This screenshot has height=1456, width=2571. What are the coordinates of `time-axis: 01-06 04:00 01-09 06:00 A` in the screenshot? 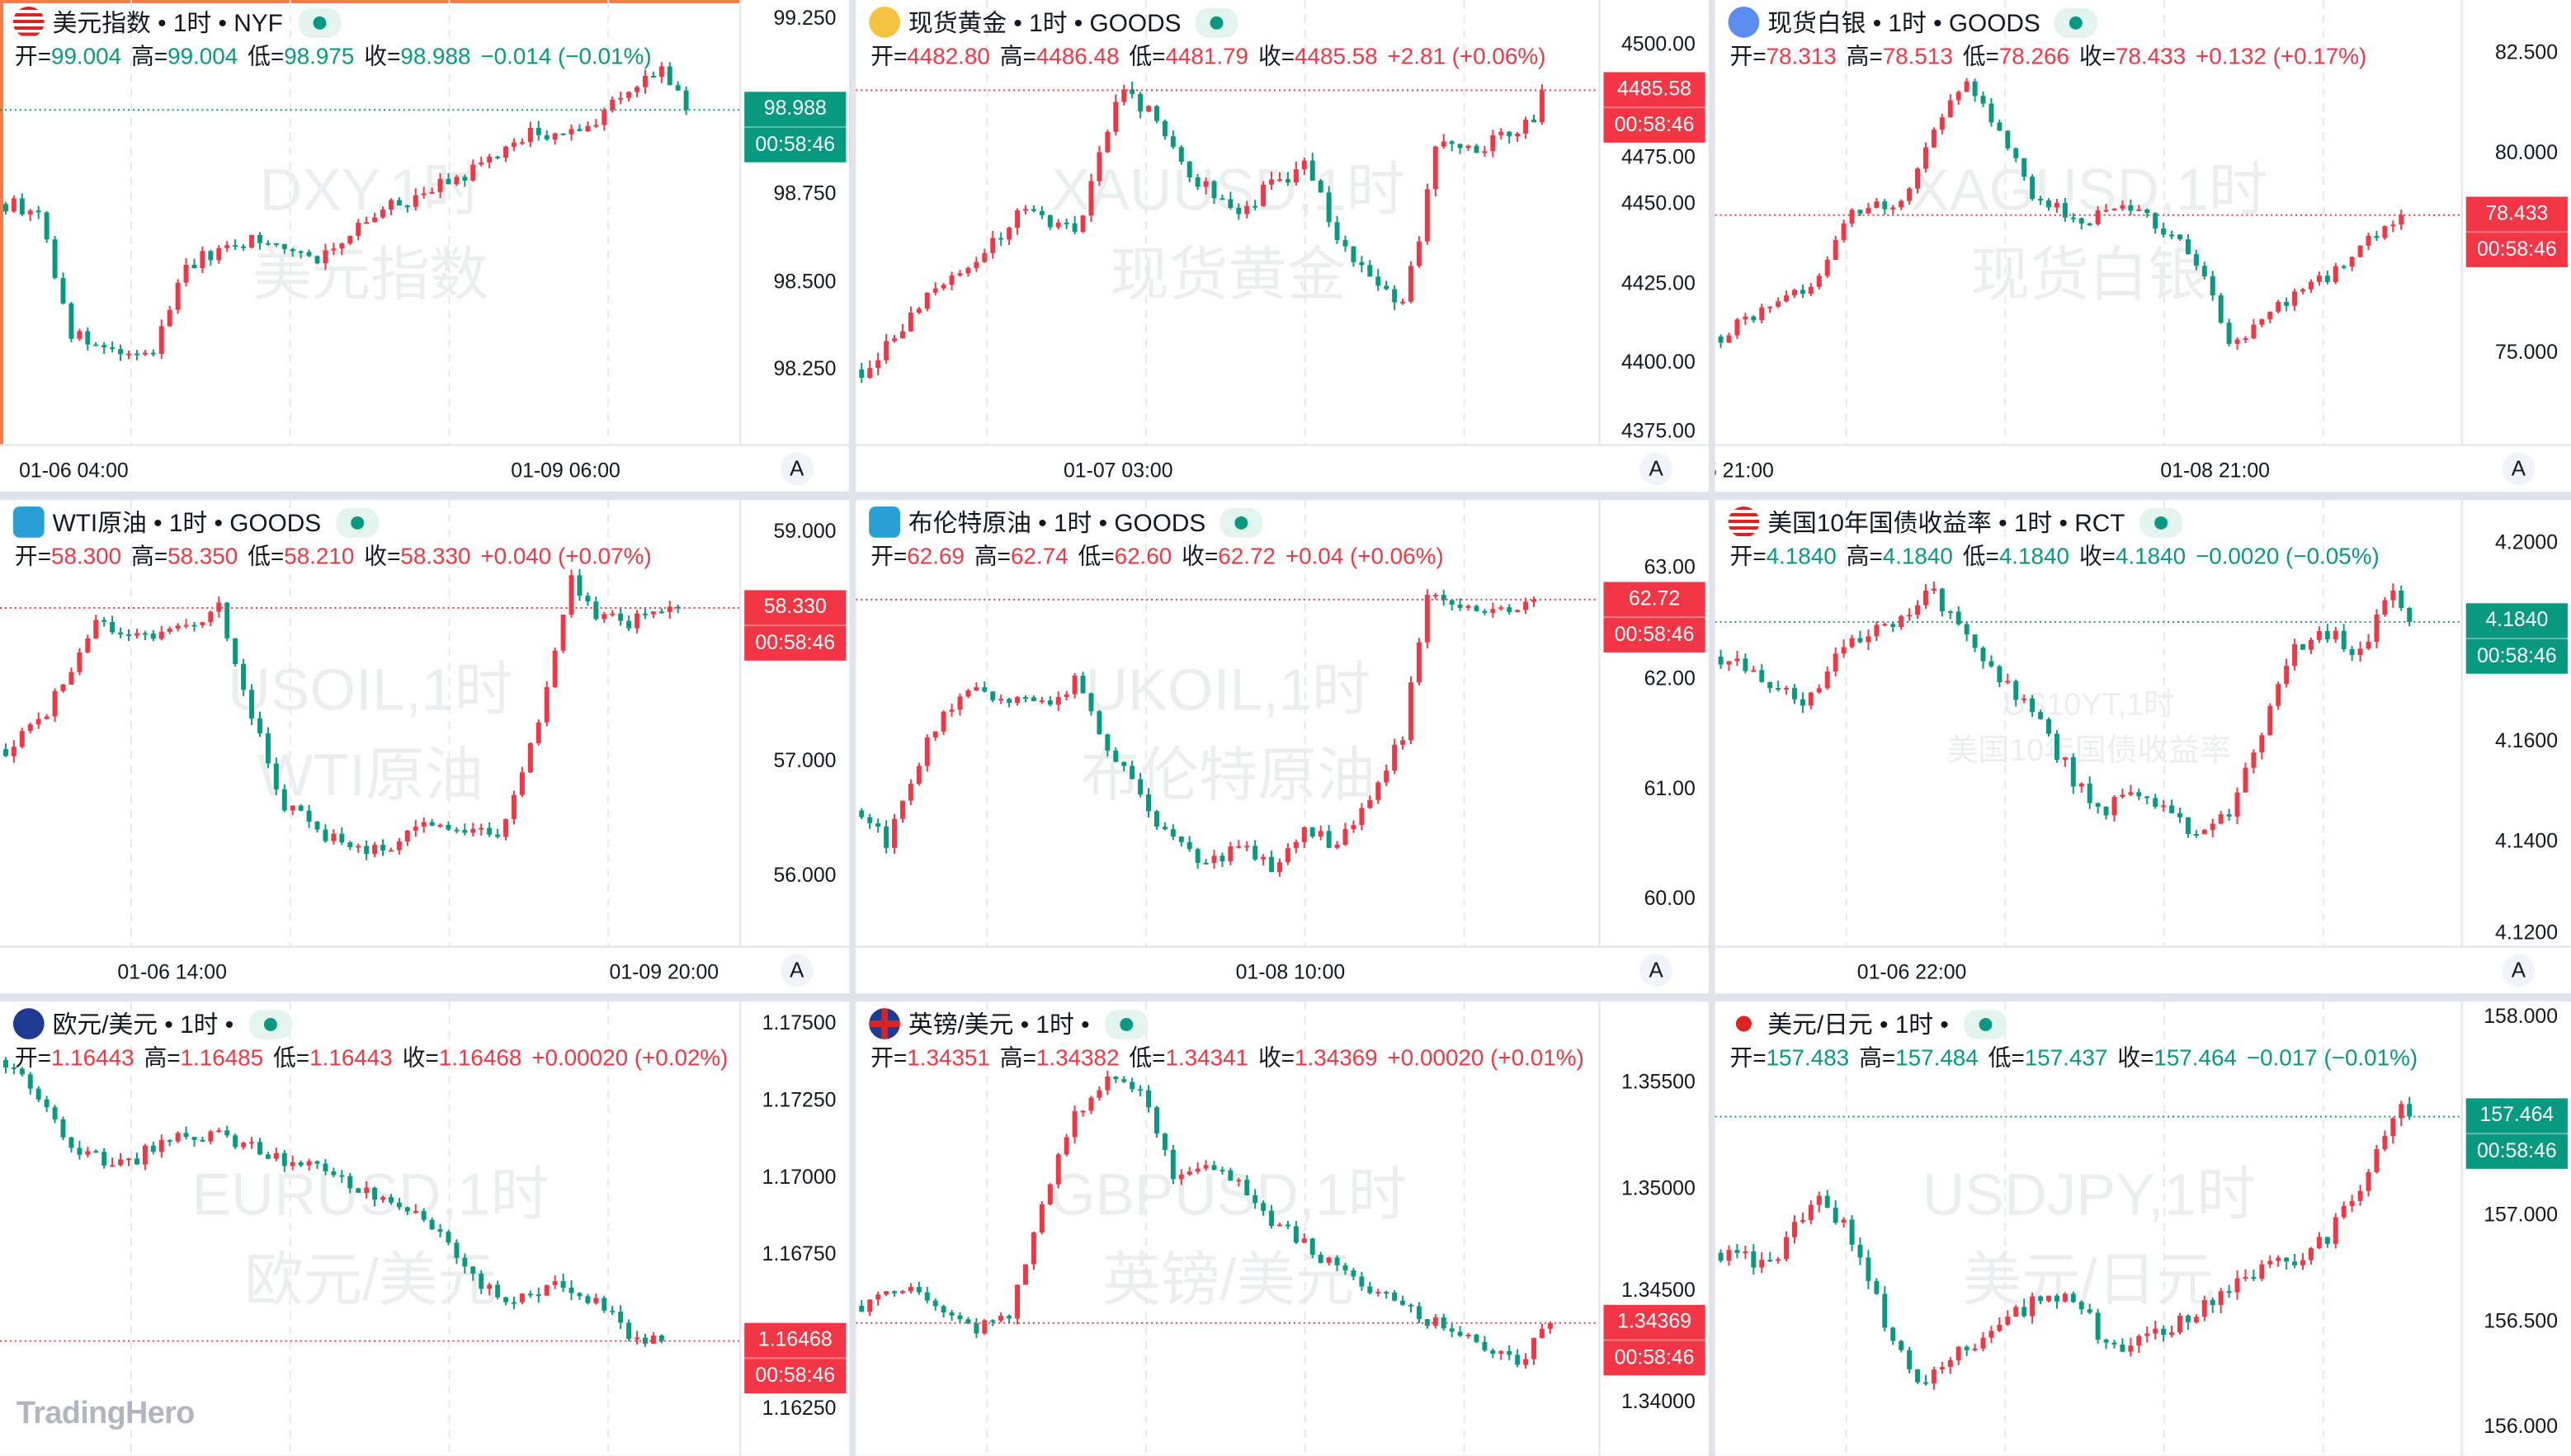 It's located at (425, 468).